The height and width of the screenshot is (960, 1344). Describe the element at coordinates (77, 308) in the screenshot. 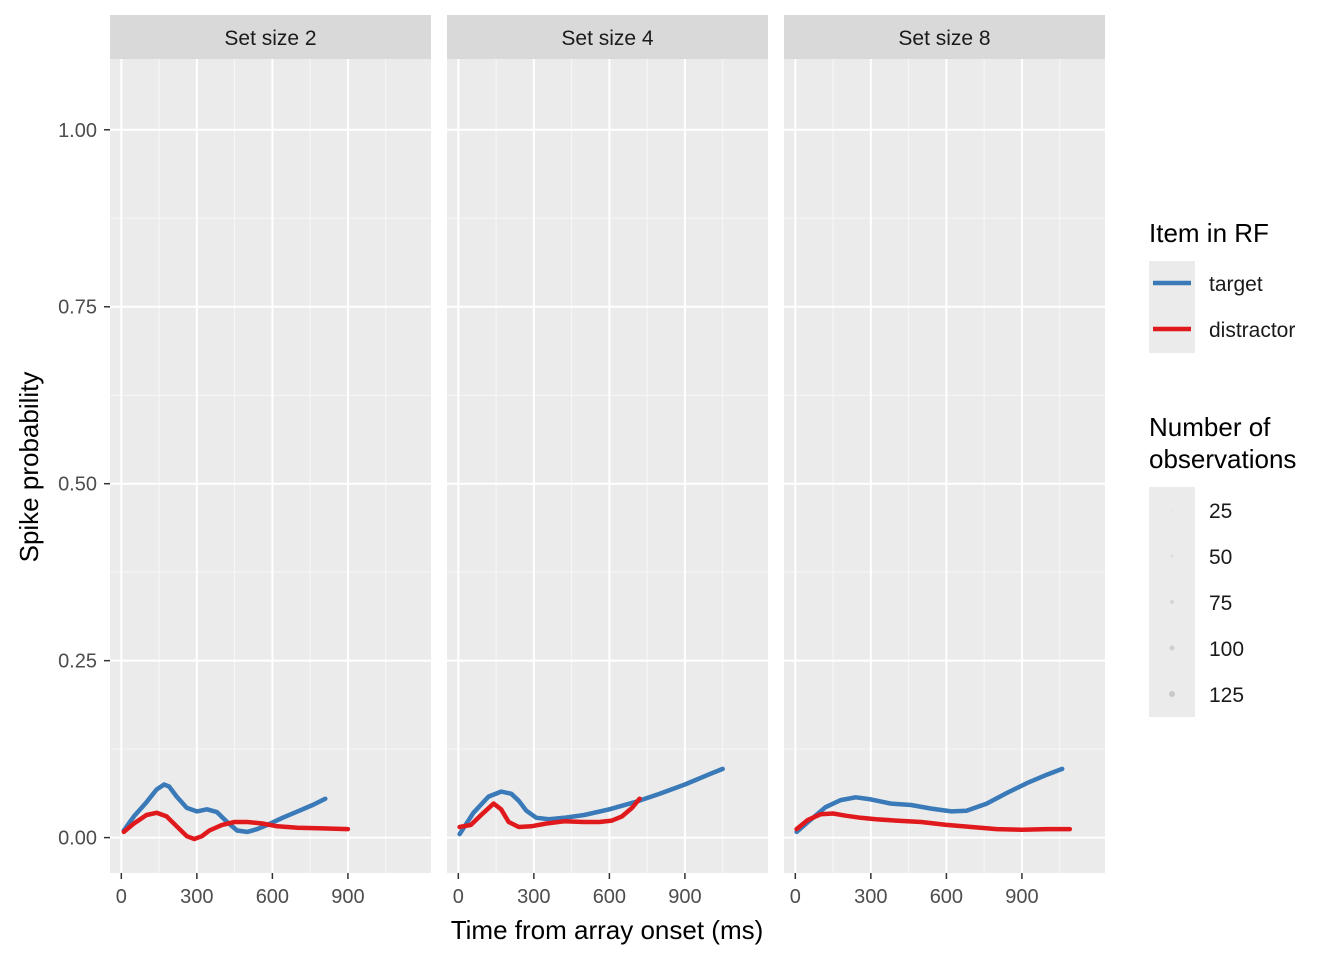

I see `y-tick-label: 0.75` at that location.